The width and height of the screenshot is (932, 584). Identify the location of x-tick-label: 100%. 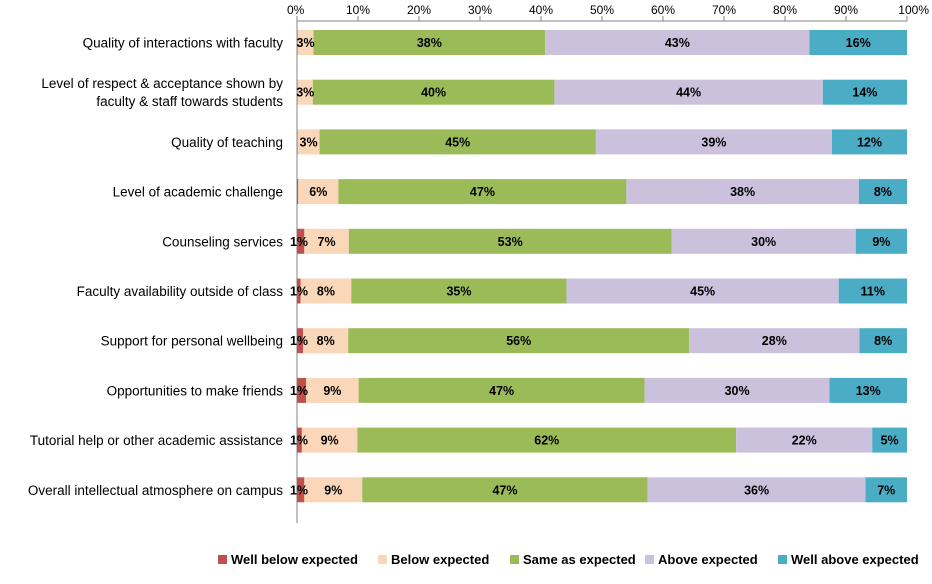
(913, 10).